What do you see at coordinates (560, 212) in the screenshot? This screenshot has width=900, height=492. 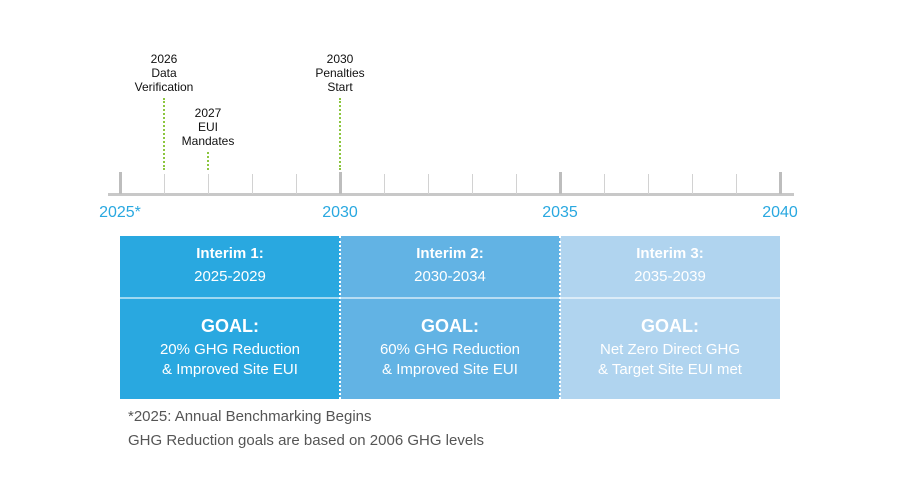 I see `axis-label-2035: 2035` at bounding box center [560, 212].